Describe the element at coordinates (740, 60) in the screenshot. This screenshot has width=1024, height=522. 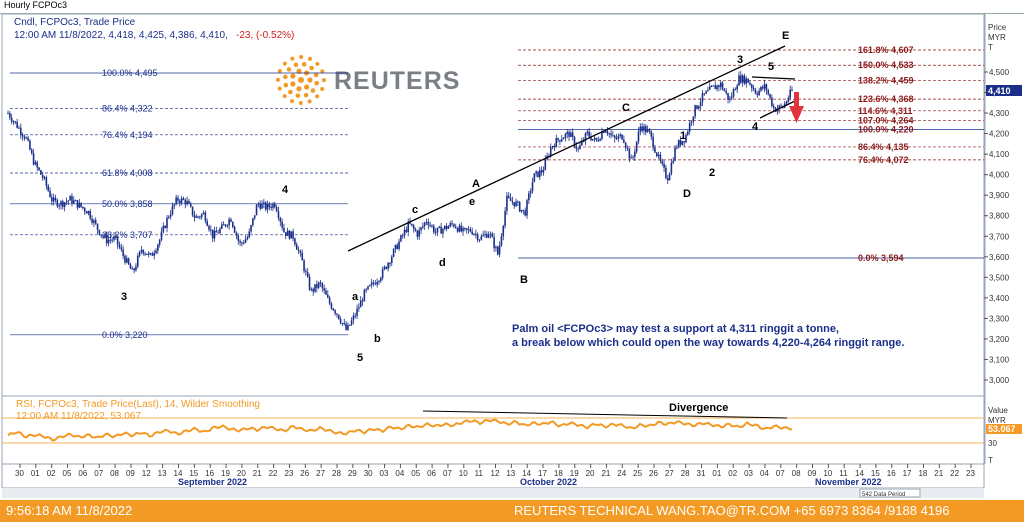
I see `wave-label: 3` at that location.